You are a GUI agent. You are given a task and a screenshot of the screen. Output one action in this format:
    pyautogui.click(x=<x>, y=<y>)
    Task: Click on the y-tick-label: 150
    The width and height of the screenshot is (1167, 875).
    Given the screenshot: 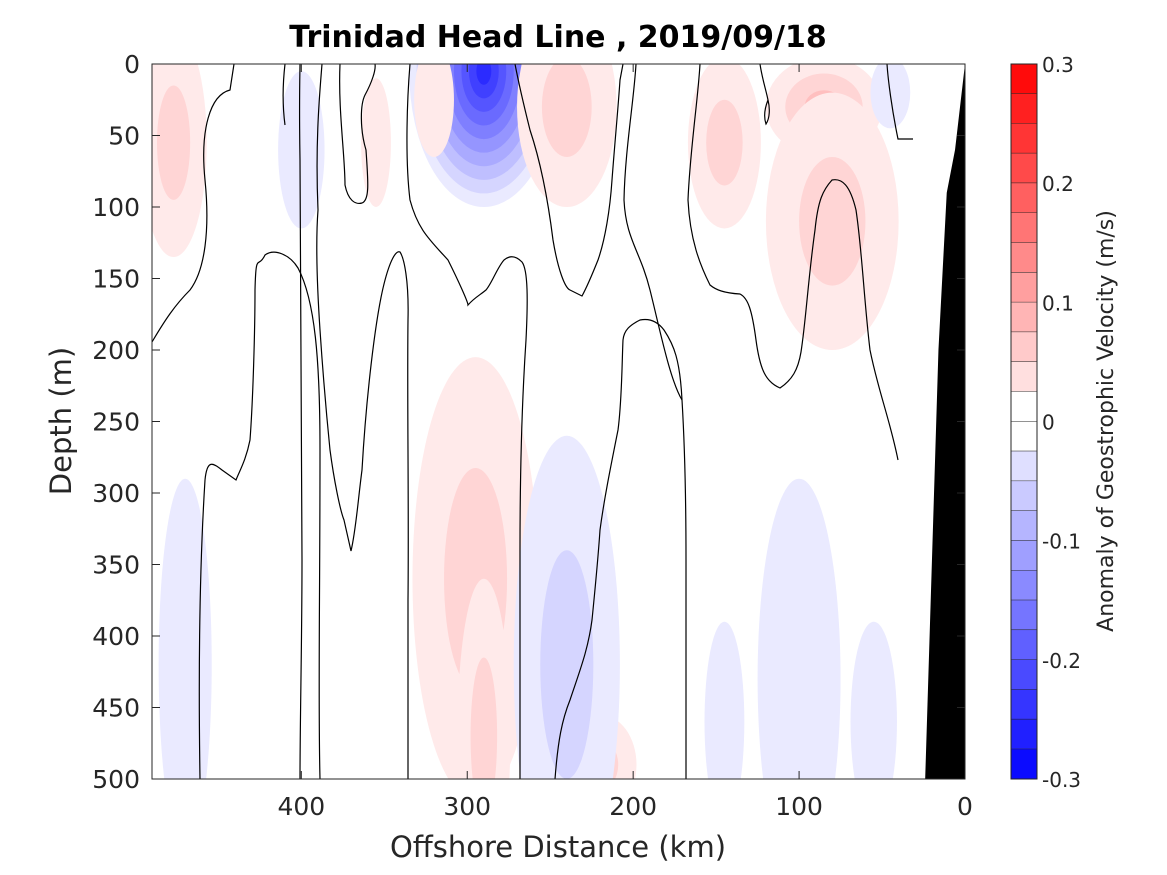 What is the action you would take?
    pyautogui.click(x=116, y=279)
    